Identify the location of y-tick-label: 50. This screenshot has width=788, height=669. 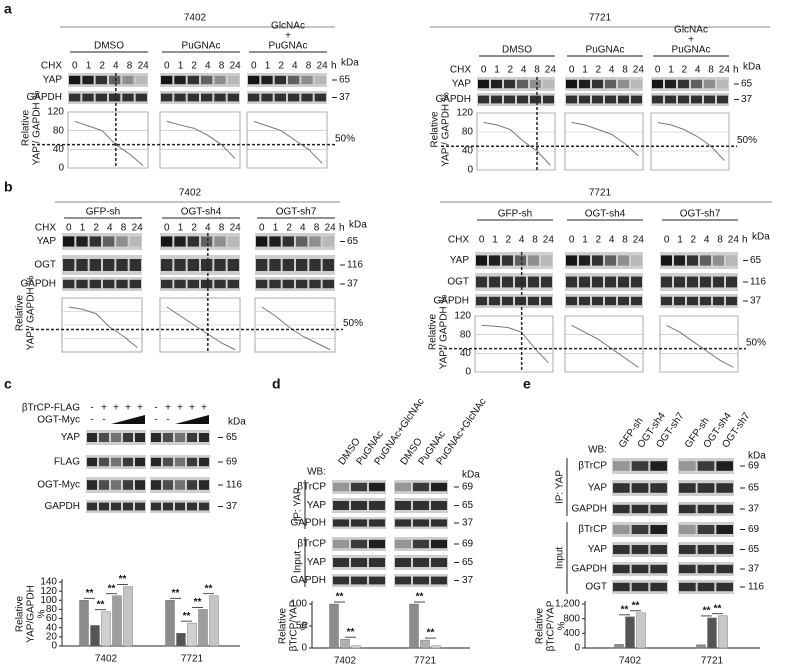
(302, 626).